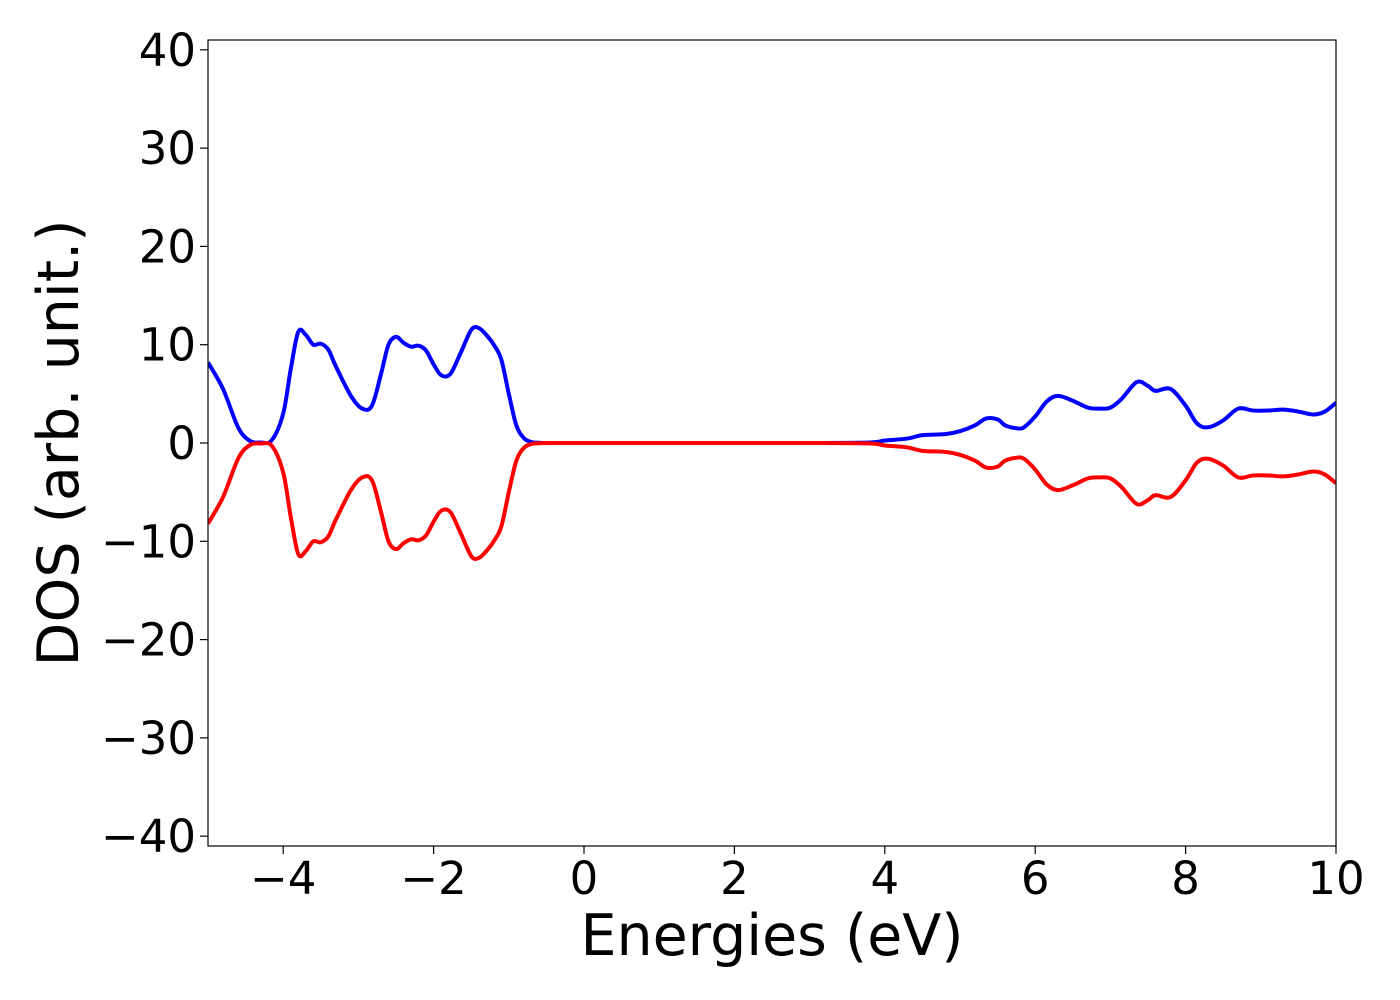  I want to click on y-tick-label: 20, so click(167, 246).